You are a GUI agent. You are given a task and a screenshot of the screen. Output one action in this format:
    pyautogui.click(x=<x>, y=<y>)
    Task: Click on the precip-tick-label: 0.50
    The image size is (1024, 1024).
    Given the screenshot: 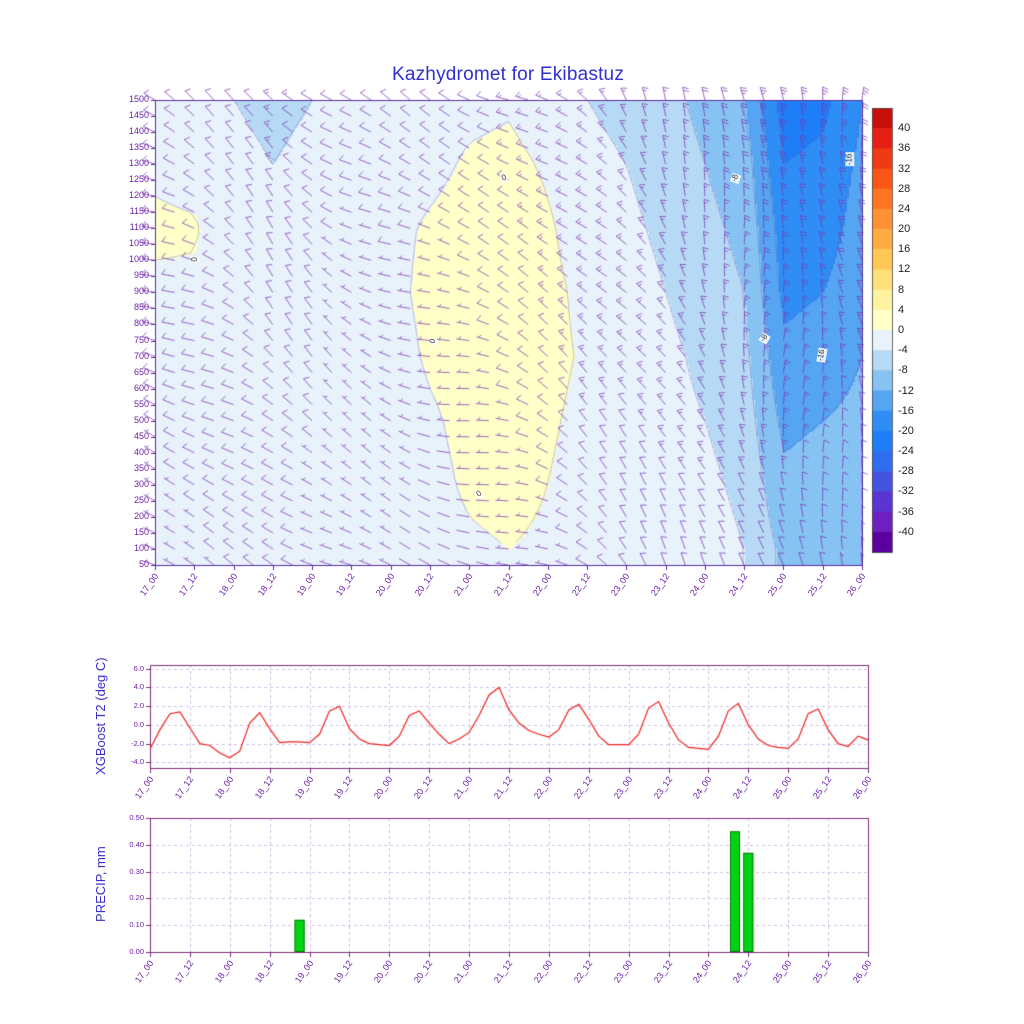 What is the action you would take?
    pyautogui.click(x=136, y=817)
    